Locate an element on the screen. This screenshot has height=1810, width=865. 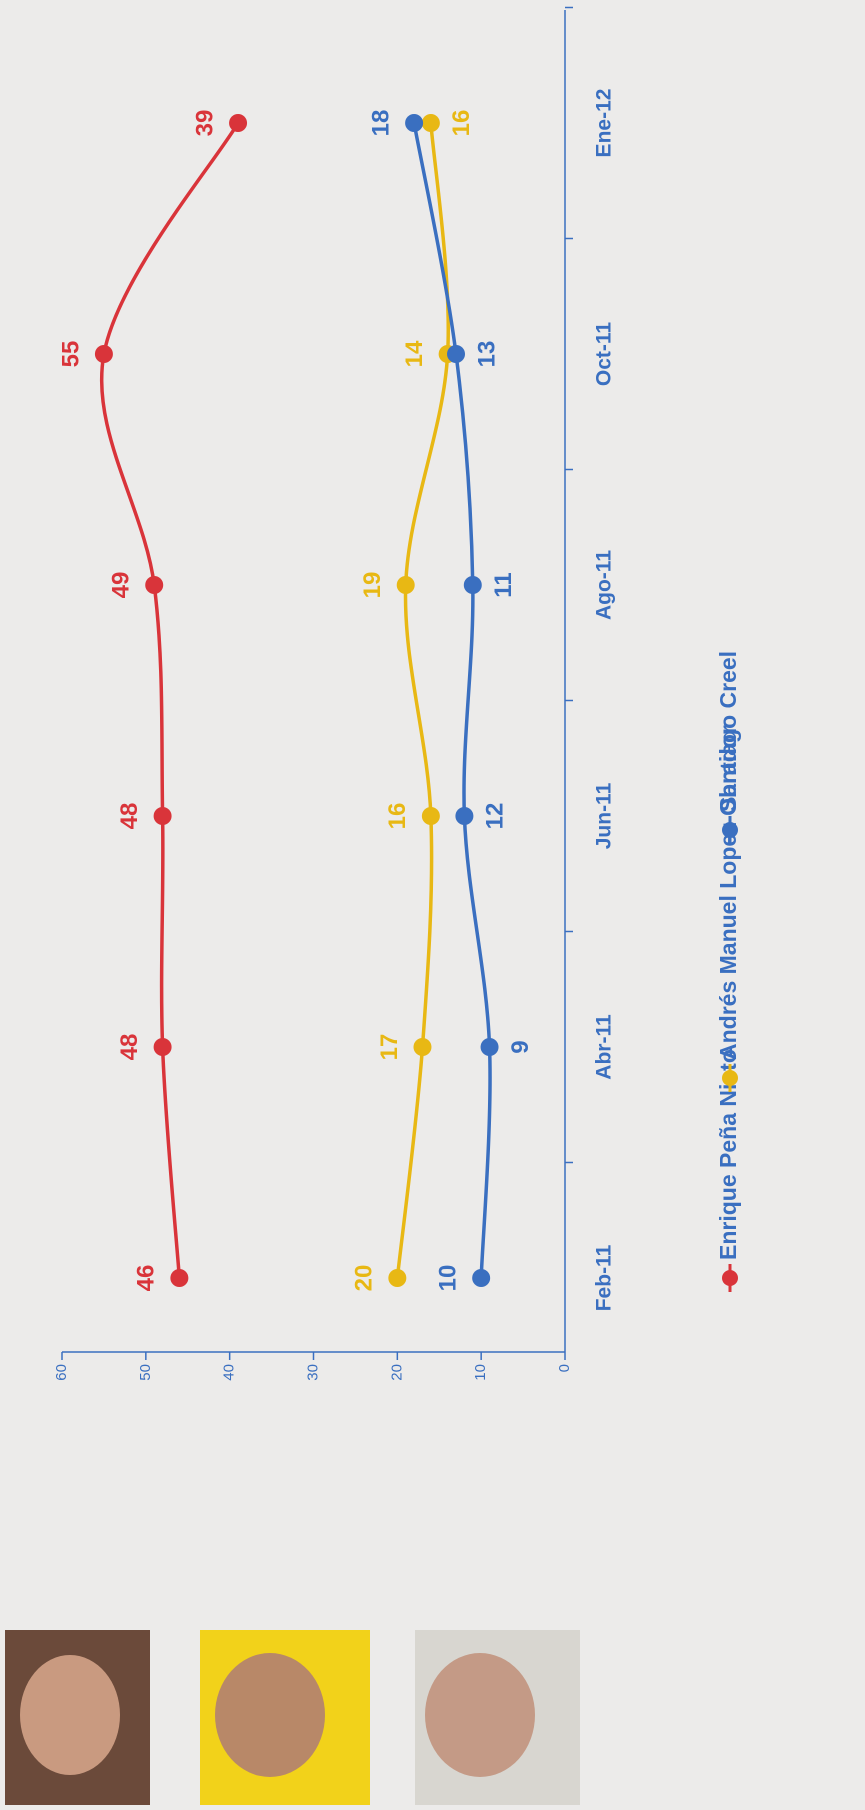
data-label: 12 is located at coordinates (495, 816).